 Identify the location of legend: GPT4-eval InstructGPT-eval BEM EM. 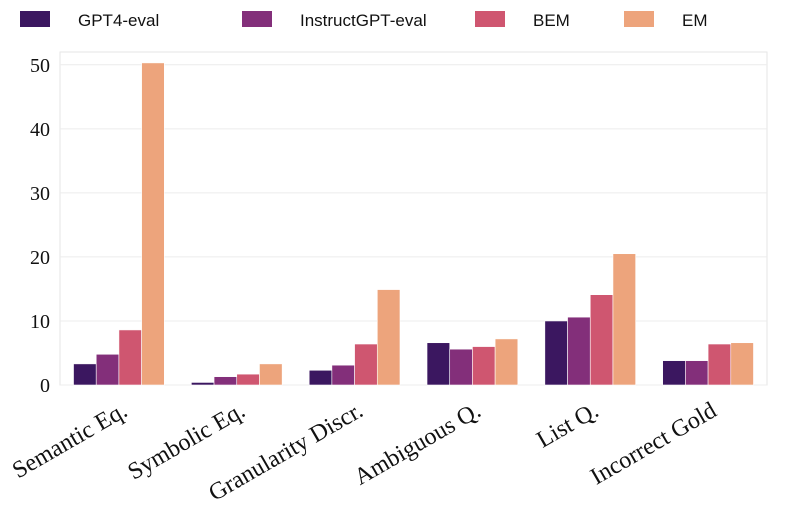
(364, 20).